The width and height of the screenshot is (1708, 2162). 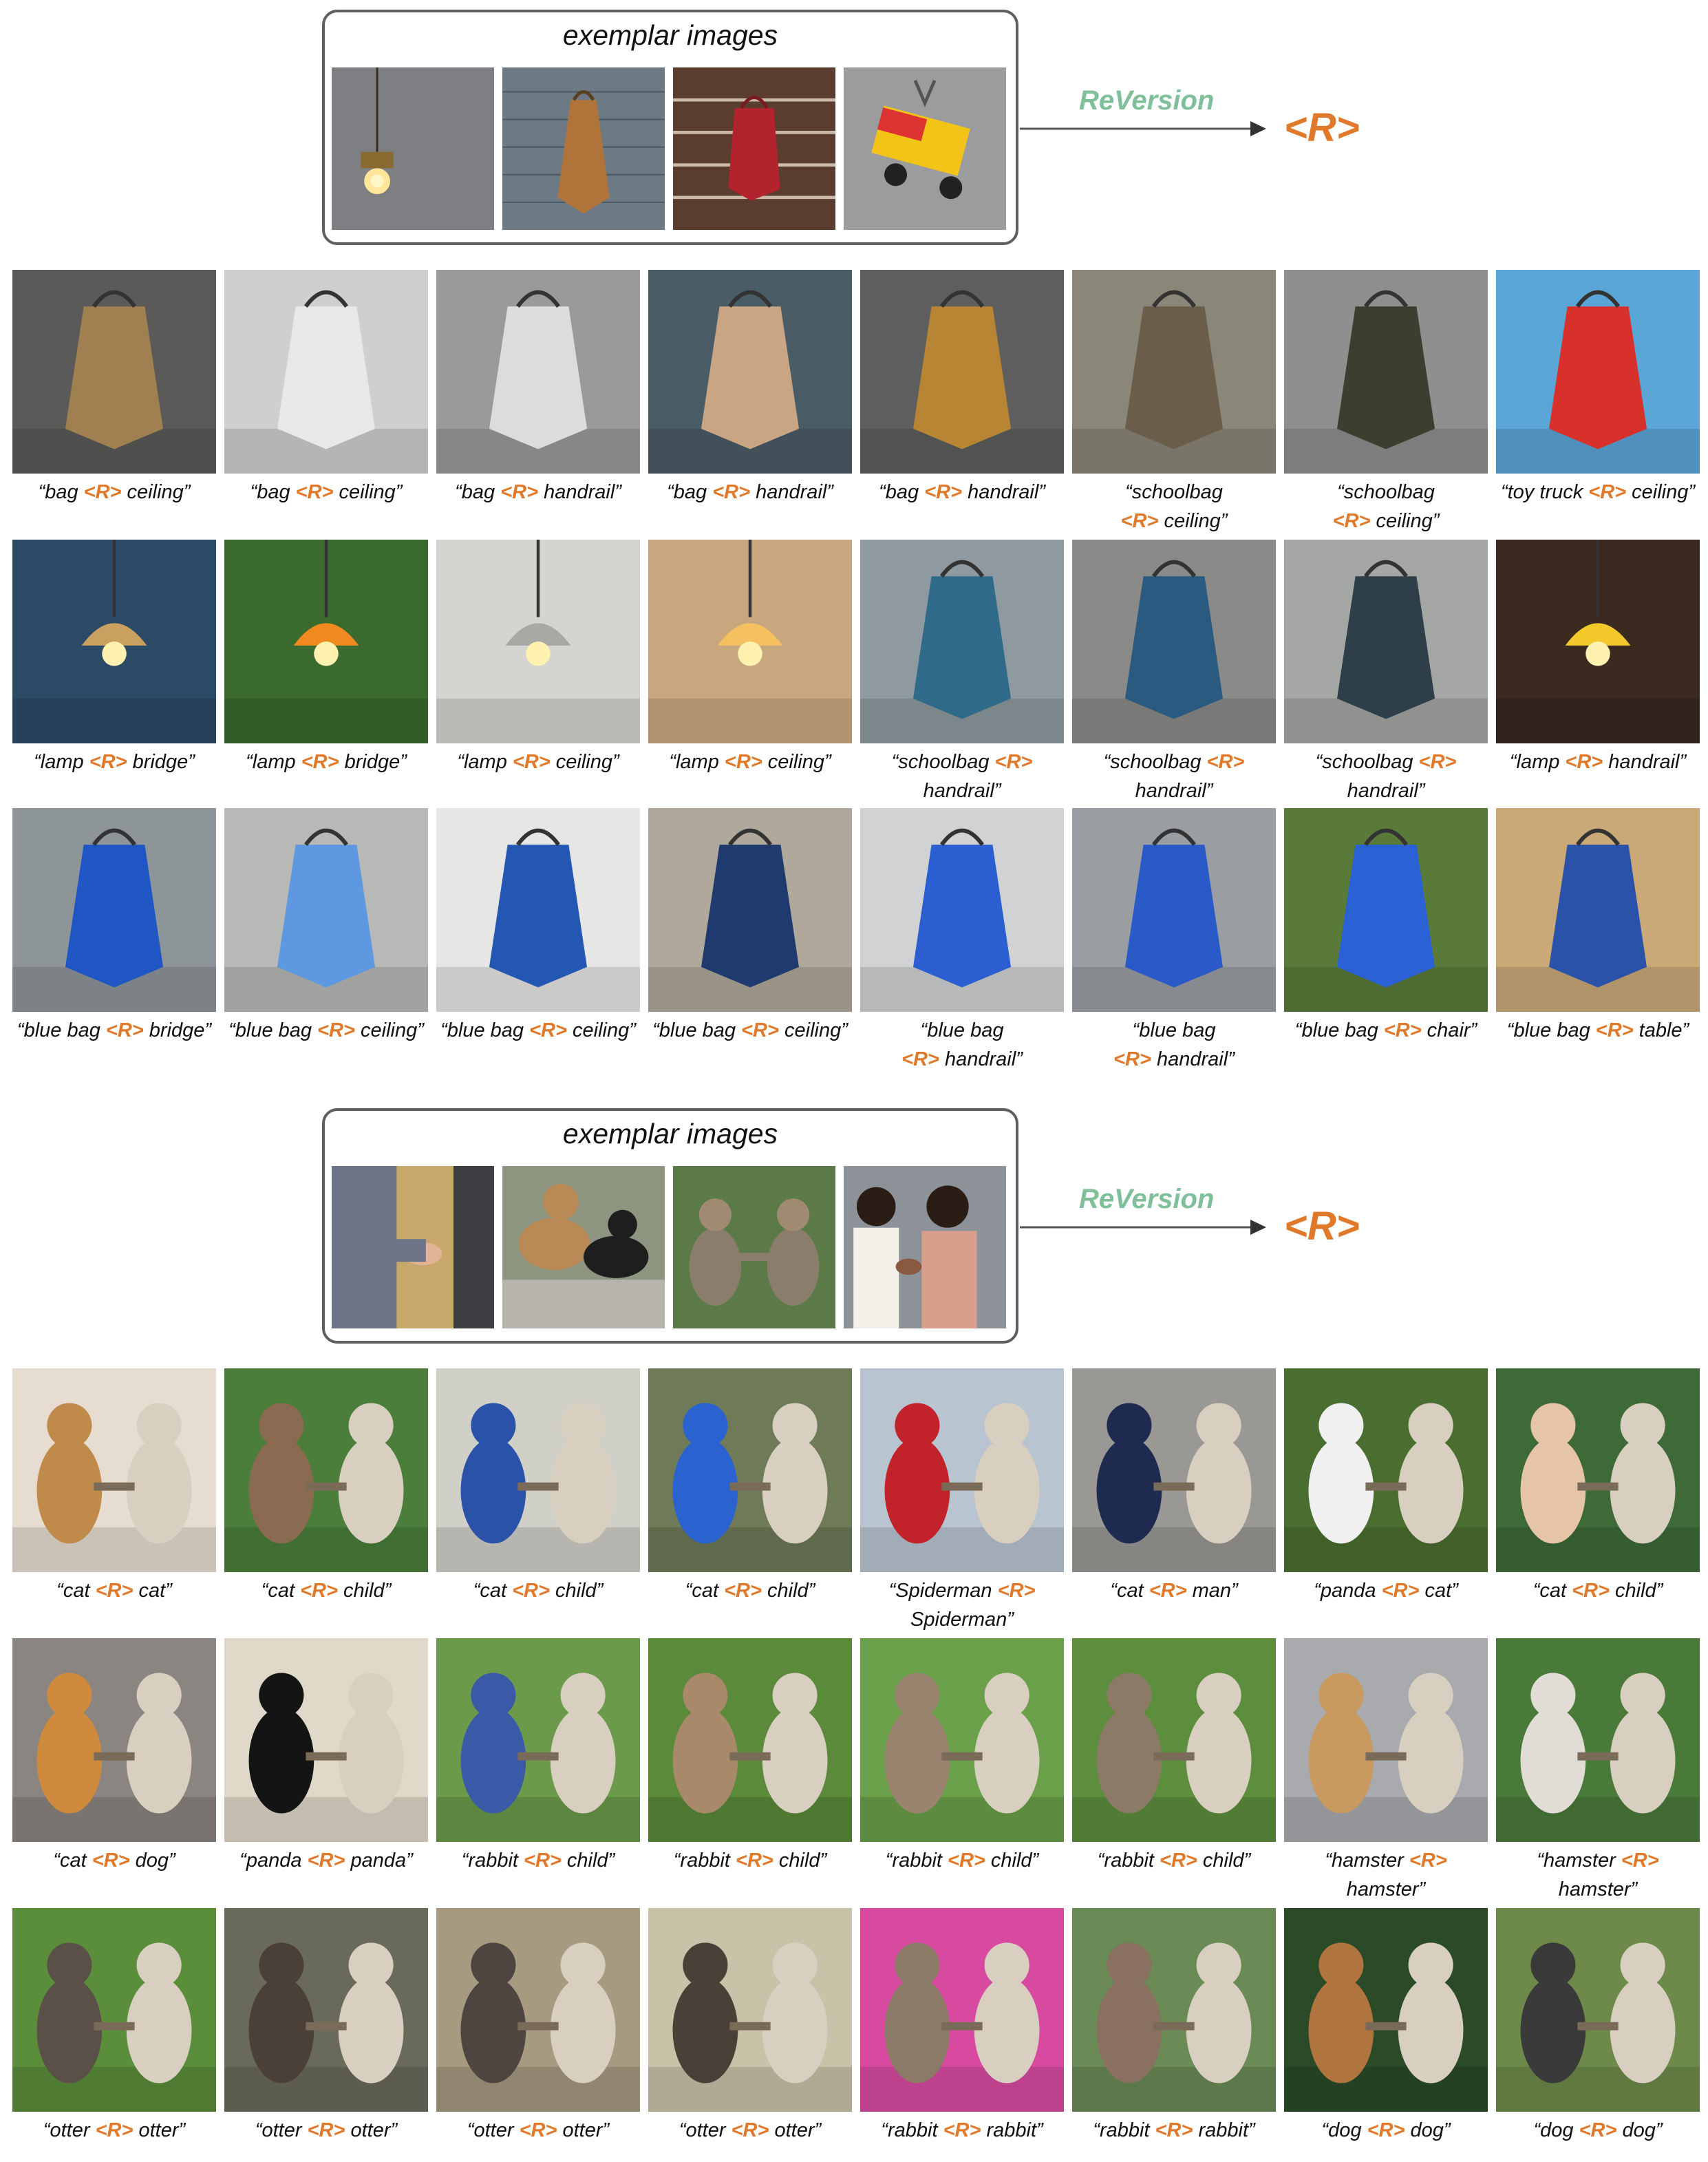 I want to click on result-cell: “cat <R> dog”, so click(x=114, y=1756).